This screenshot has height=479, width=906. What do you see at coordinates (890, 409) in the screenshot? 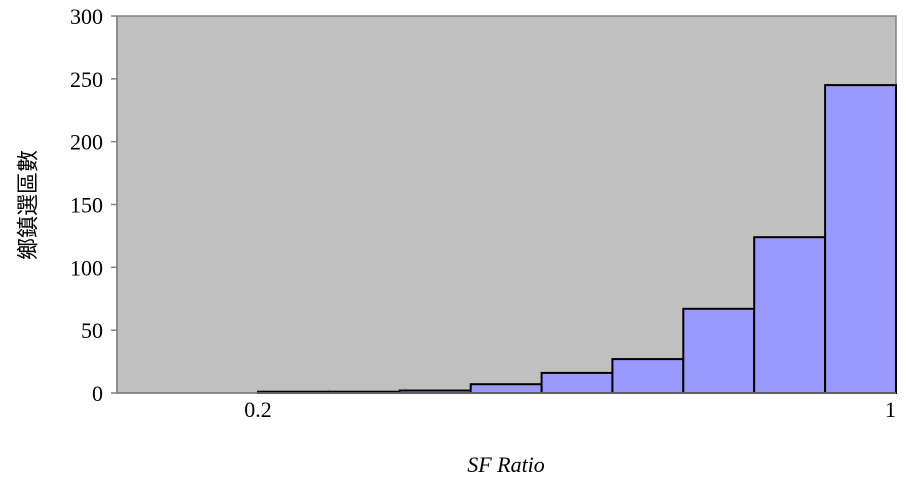
I see `x-tick-label: 1` at bounding box center [890, 409].